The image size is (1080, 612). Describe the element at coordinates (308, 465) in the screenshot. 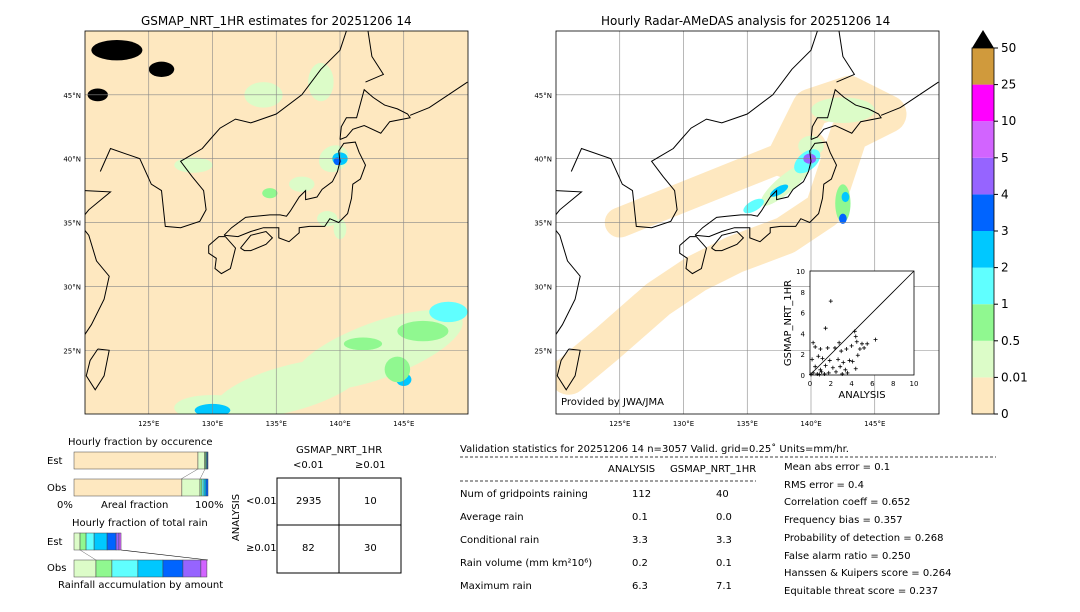

I see `contingency-col1: <0.01` at that location.